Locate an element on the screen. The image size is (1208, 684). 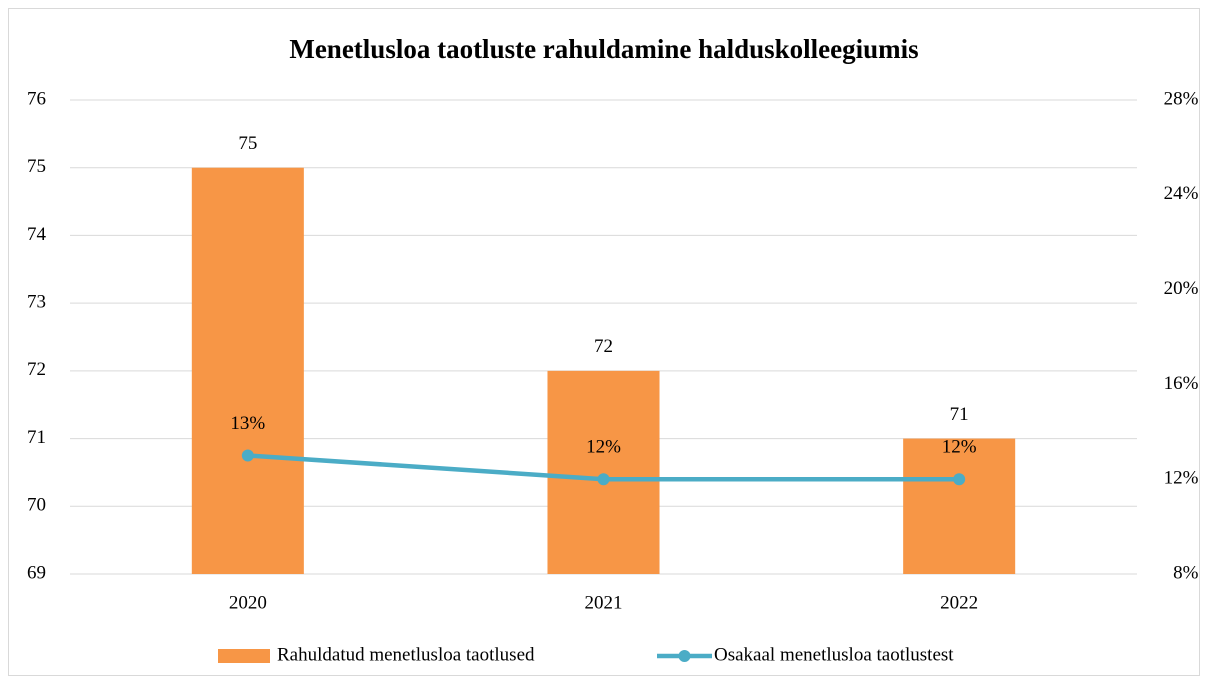
data-label: 75 is located at coordinates (247, 143).